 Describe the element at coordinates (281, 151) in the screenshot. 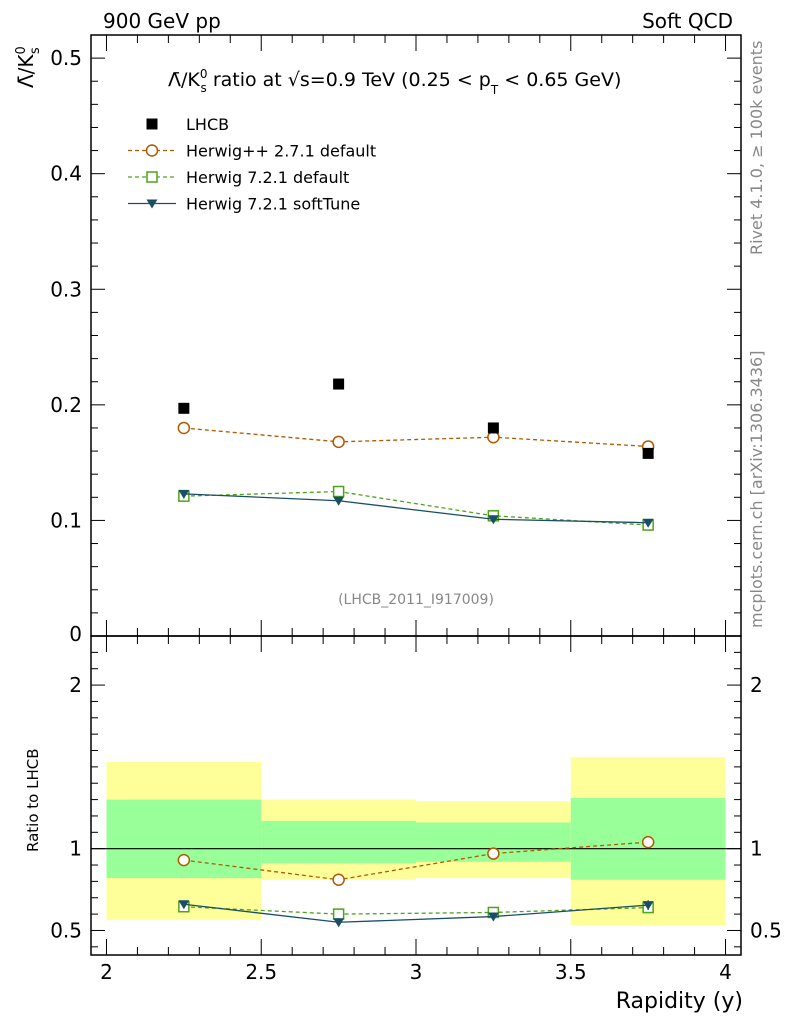

I see `legend-label: Herwig++ 2.7.1 default` at that location.